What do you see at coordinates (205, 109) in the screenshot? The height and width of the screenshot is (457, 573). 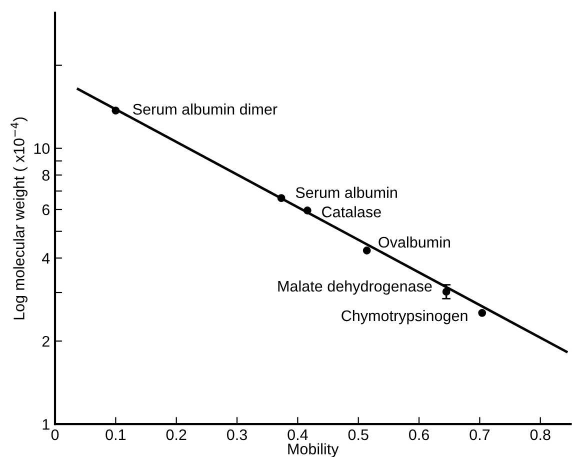 I see `annotation: Serum albumin dimer` at bounding box center [205, 109].